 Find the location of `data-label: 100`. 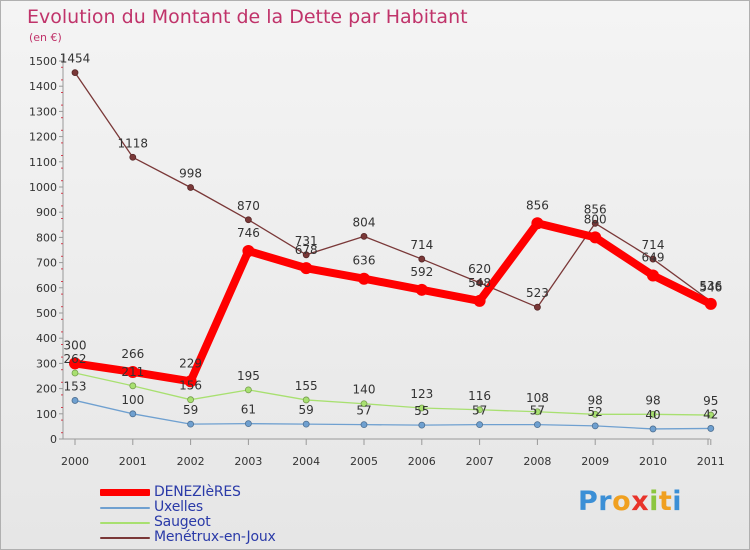

data-label: 100 is located at coordinates (132, 400).